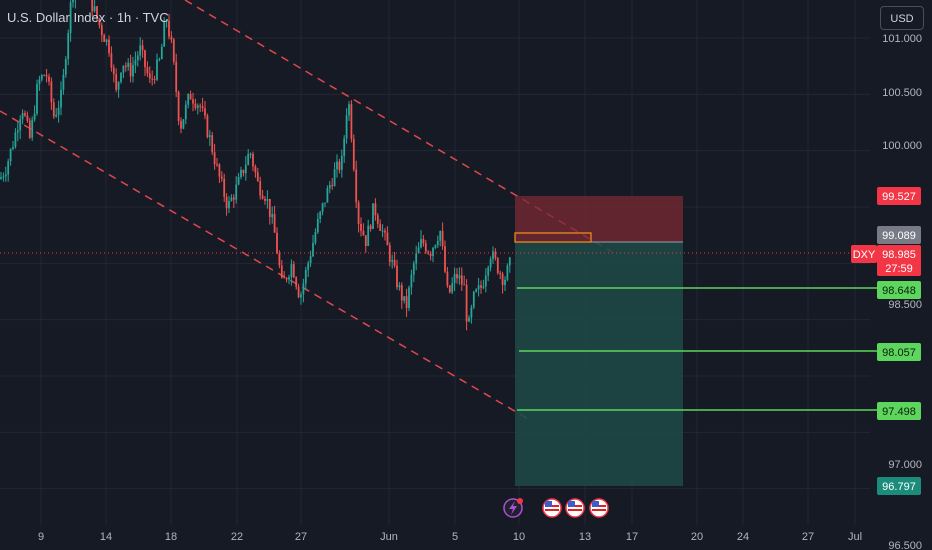 This screenshot has width=932, height=550. Describe the element at coordinates (899, 487) in the screenshot. I see `target-price-label: 96.797` at that location.